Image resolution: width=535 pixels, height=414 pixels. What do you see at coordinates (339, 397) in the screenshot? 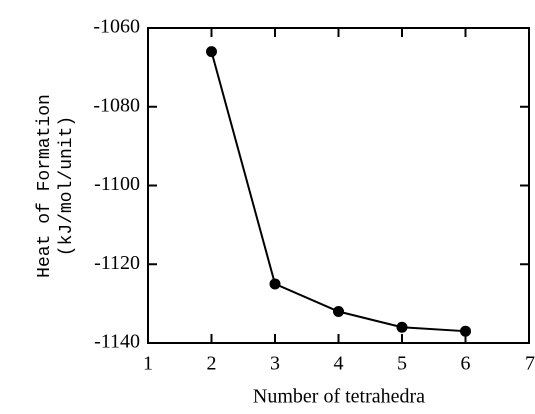
I see `x-axis-label: Number of tetrahedra` at bounding box center [339, 397].